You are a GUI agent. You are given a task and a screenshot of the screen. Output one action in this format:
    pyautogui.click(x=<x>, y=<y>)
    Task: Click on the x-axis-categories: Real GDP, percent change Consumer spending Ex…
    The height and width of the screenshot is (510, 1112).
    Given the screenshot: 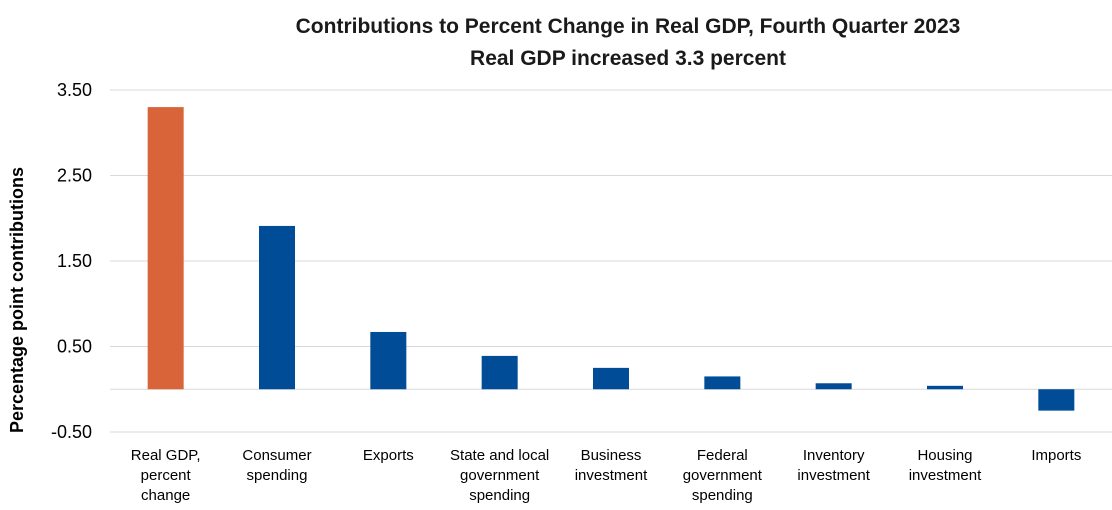 What is the action you would take?
    pyautogui.click(x=606, y=475)
    